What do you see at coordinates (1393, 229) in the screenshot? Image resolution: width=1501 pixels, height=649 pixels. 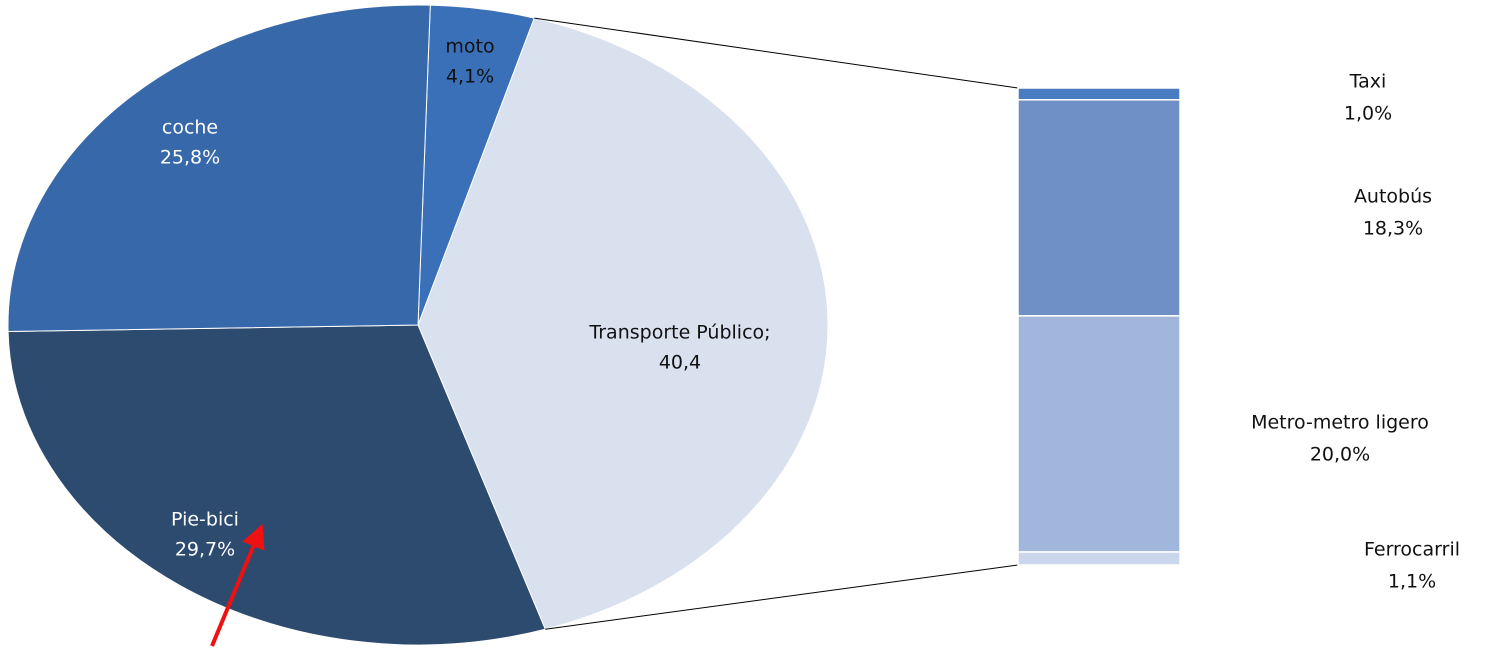 I see `bar-value-label: 18,3%` at bounding box center [1393, 229].